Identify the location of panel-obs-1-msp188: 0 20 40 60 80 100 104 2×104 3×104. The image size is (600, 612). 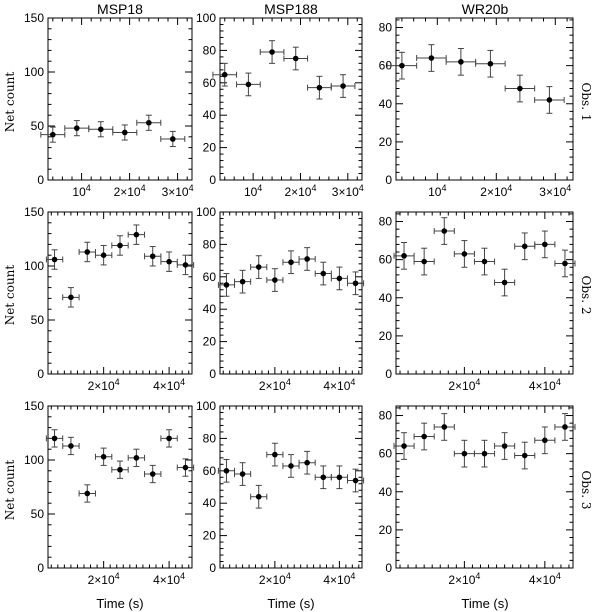
(280, 105).